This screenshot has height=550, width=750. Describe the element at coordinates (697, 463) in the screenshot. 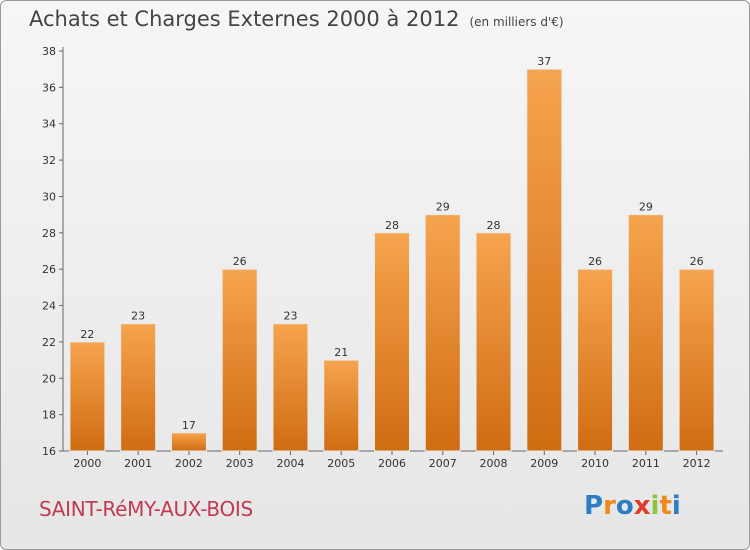

I see `x-tick-label: 2012` at that location.